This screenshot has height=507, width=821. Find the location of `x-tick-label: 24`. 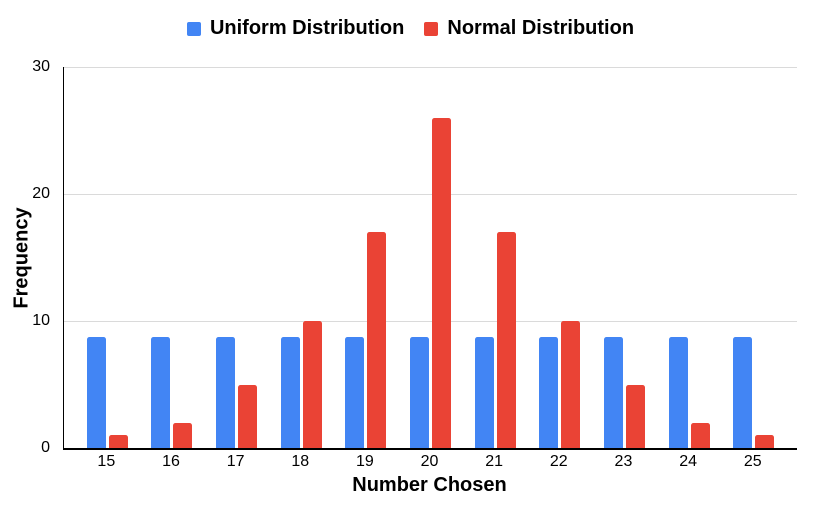

x-tick-label: 24 is located at coordinates (688, 461).